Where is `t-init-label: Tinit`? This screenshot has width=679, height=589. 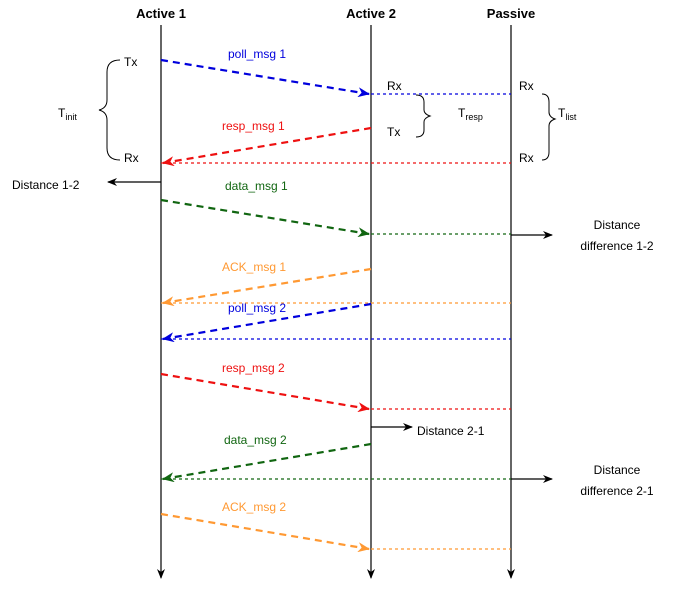
t-init-label: Tinit is located at coordinates (67, 114).